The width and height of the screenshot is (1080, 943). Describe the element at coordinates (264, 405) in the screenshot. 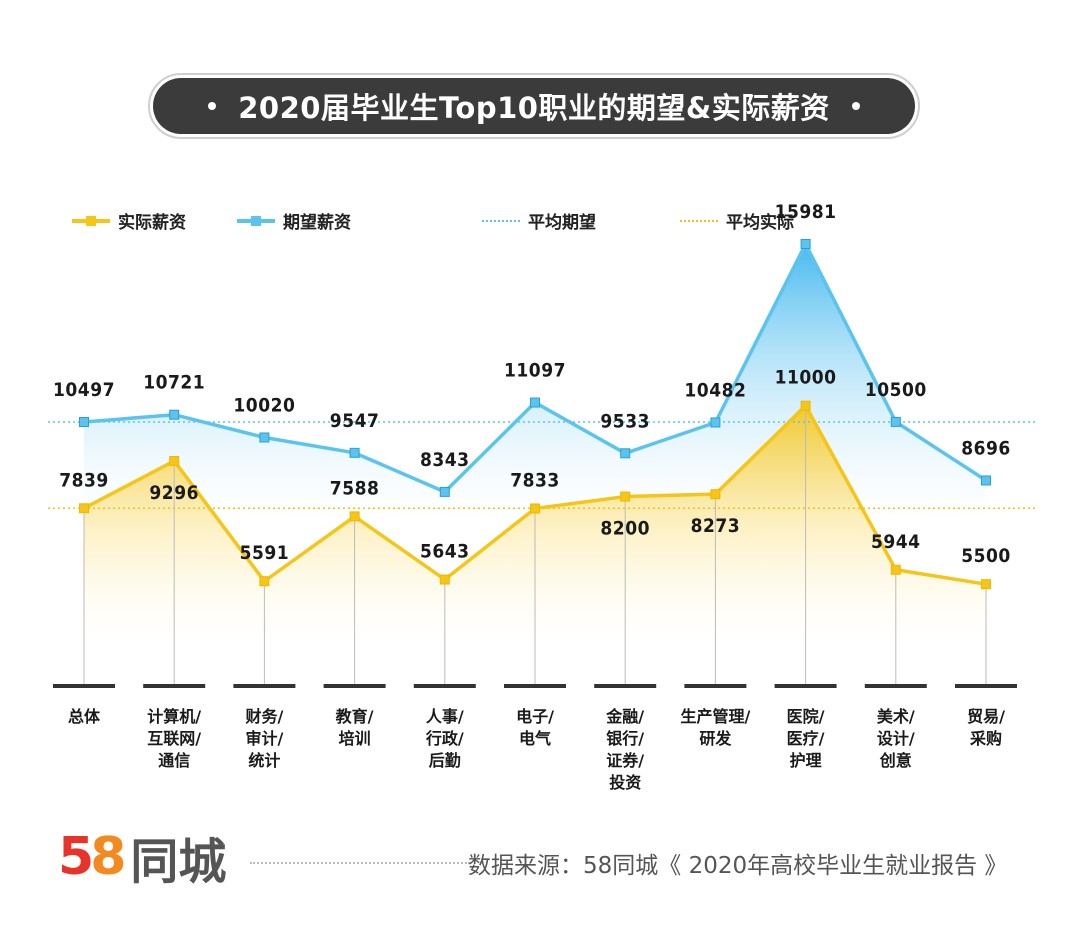

I see `expected-label: 10020` at that location.